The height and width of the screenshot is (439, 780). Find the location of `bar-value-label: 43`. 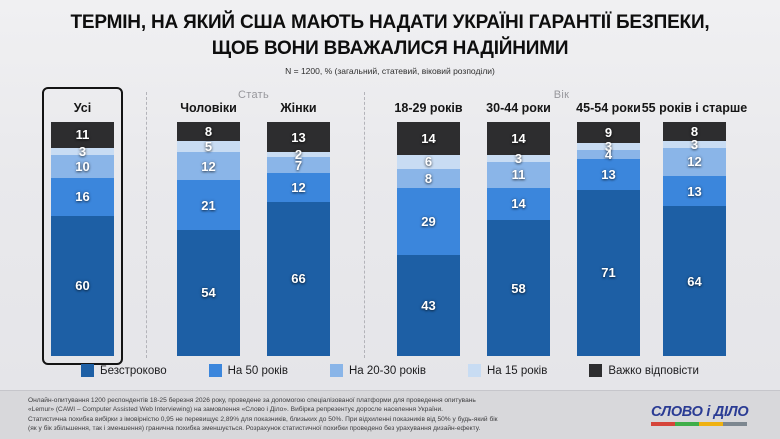

bar-value-label: 43 is located at coordinates (428, 306).